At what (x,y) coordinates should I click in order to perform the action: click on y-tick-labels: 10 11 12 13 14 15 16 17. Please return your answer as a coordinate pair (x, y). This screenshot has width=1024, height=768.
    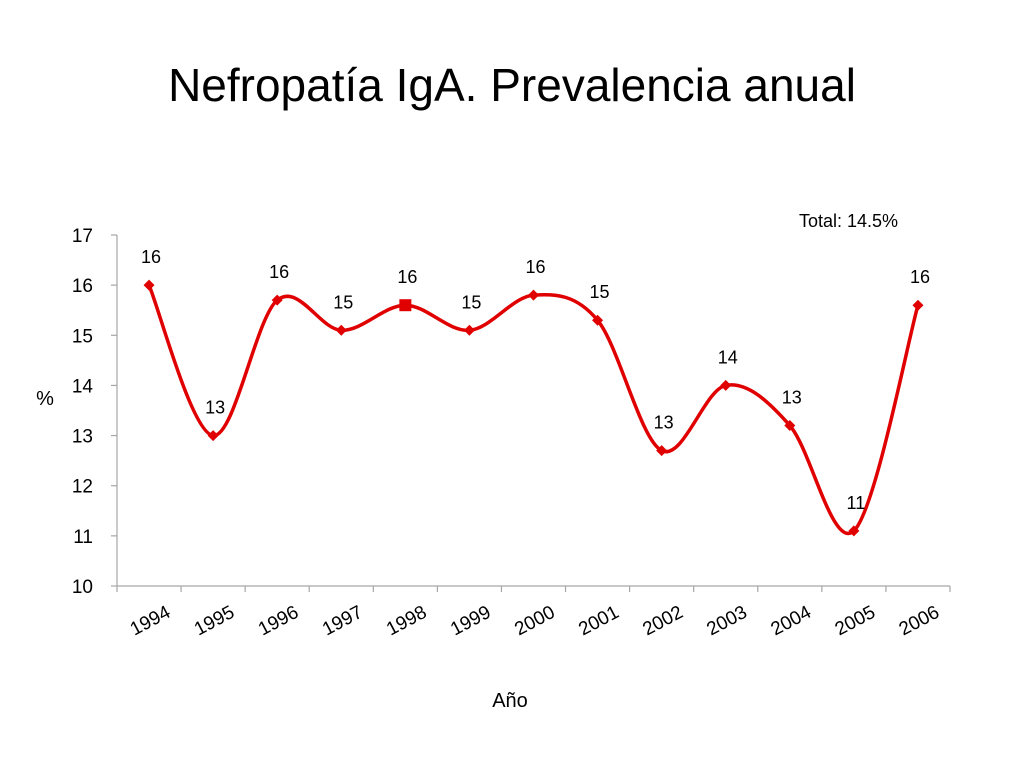
    Looking at the image, I should click on (83, 412).